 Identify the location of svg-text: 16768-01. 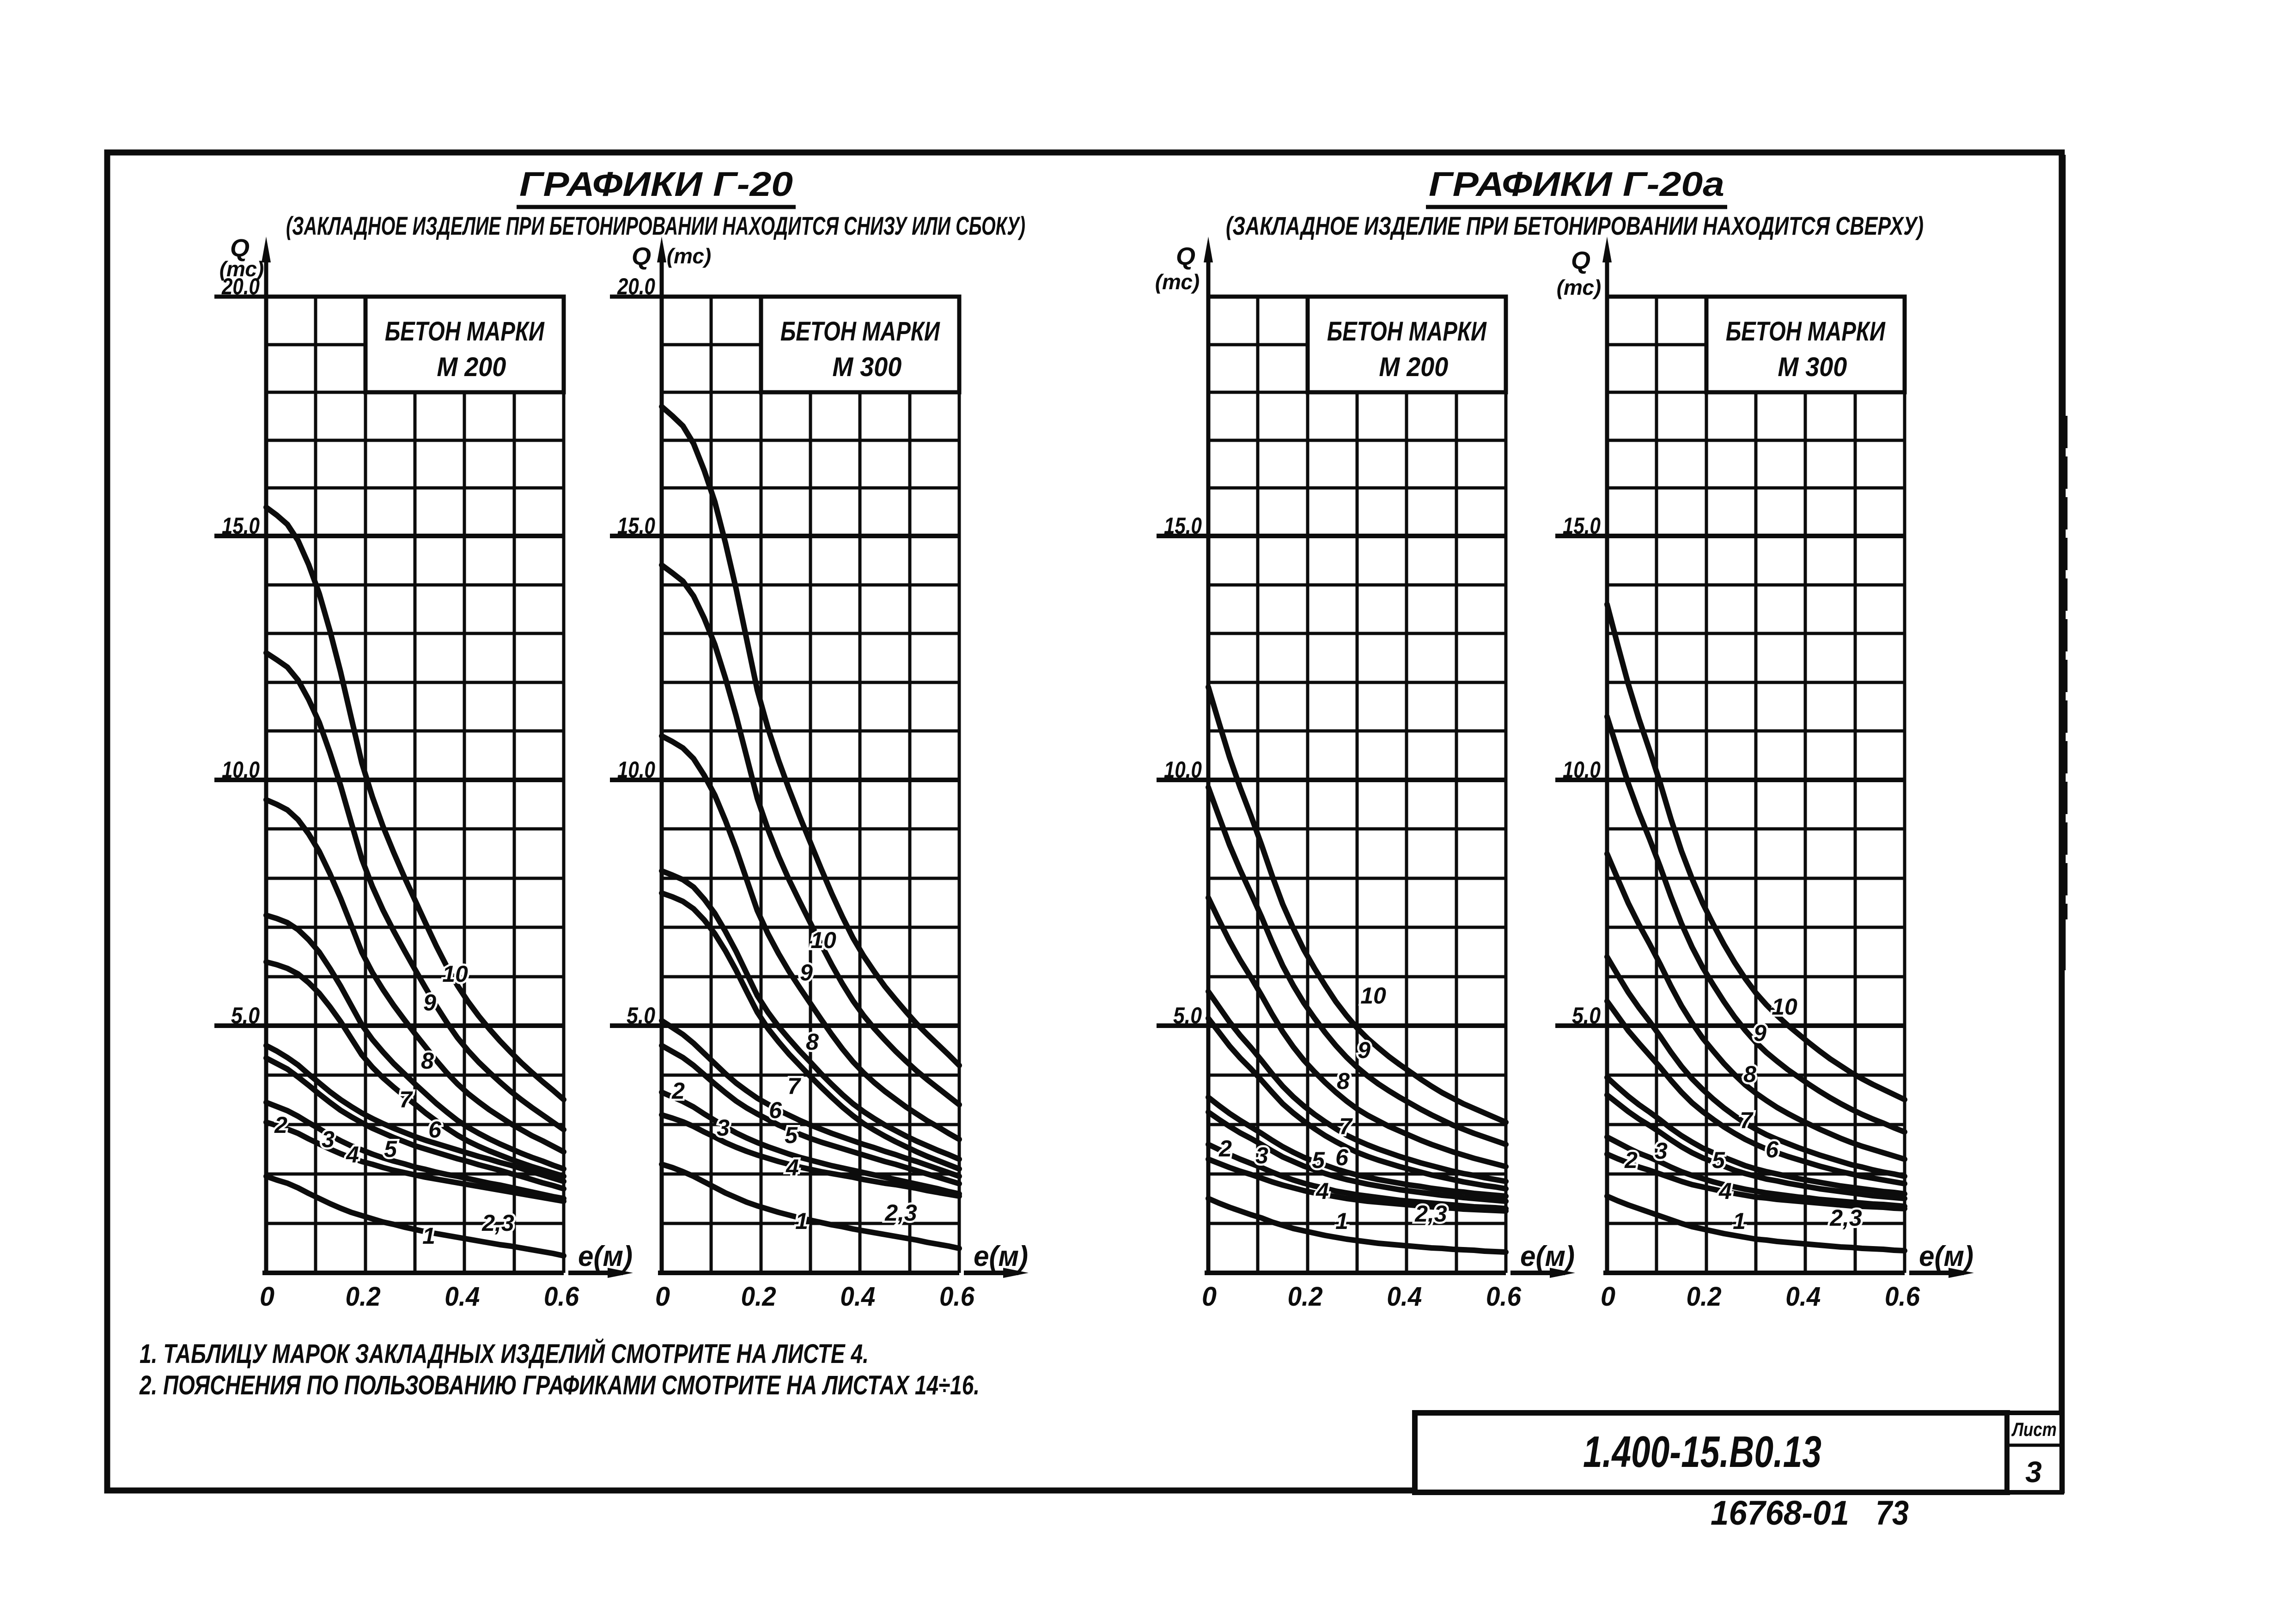
(1780, 1513).